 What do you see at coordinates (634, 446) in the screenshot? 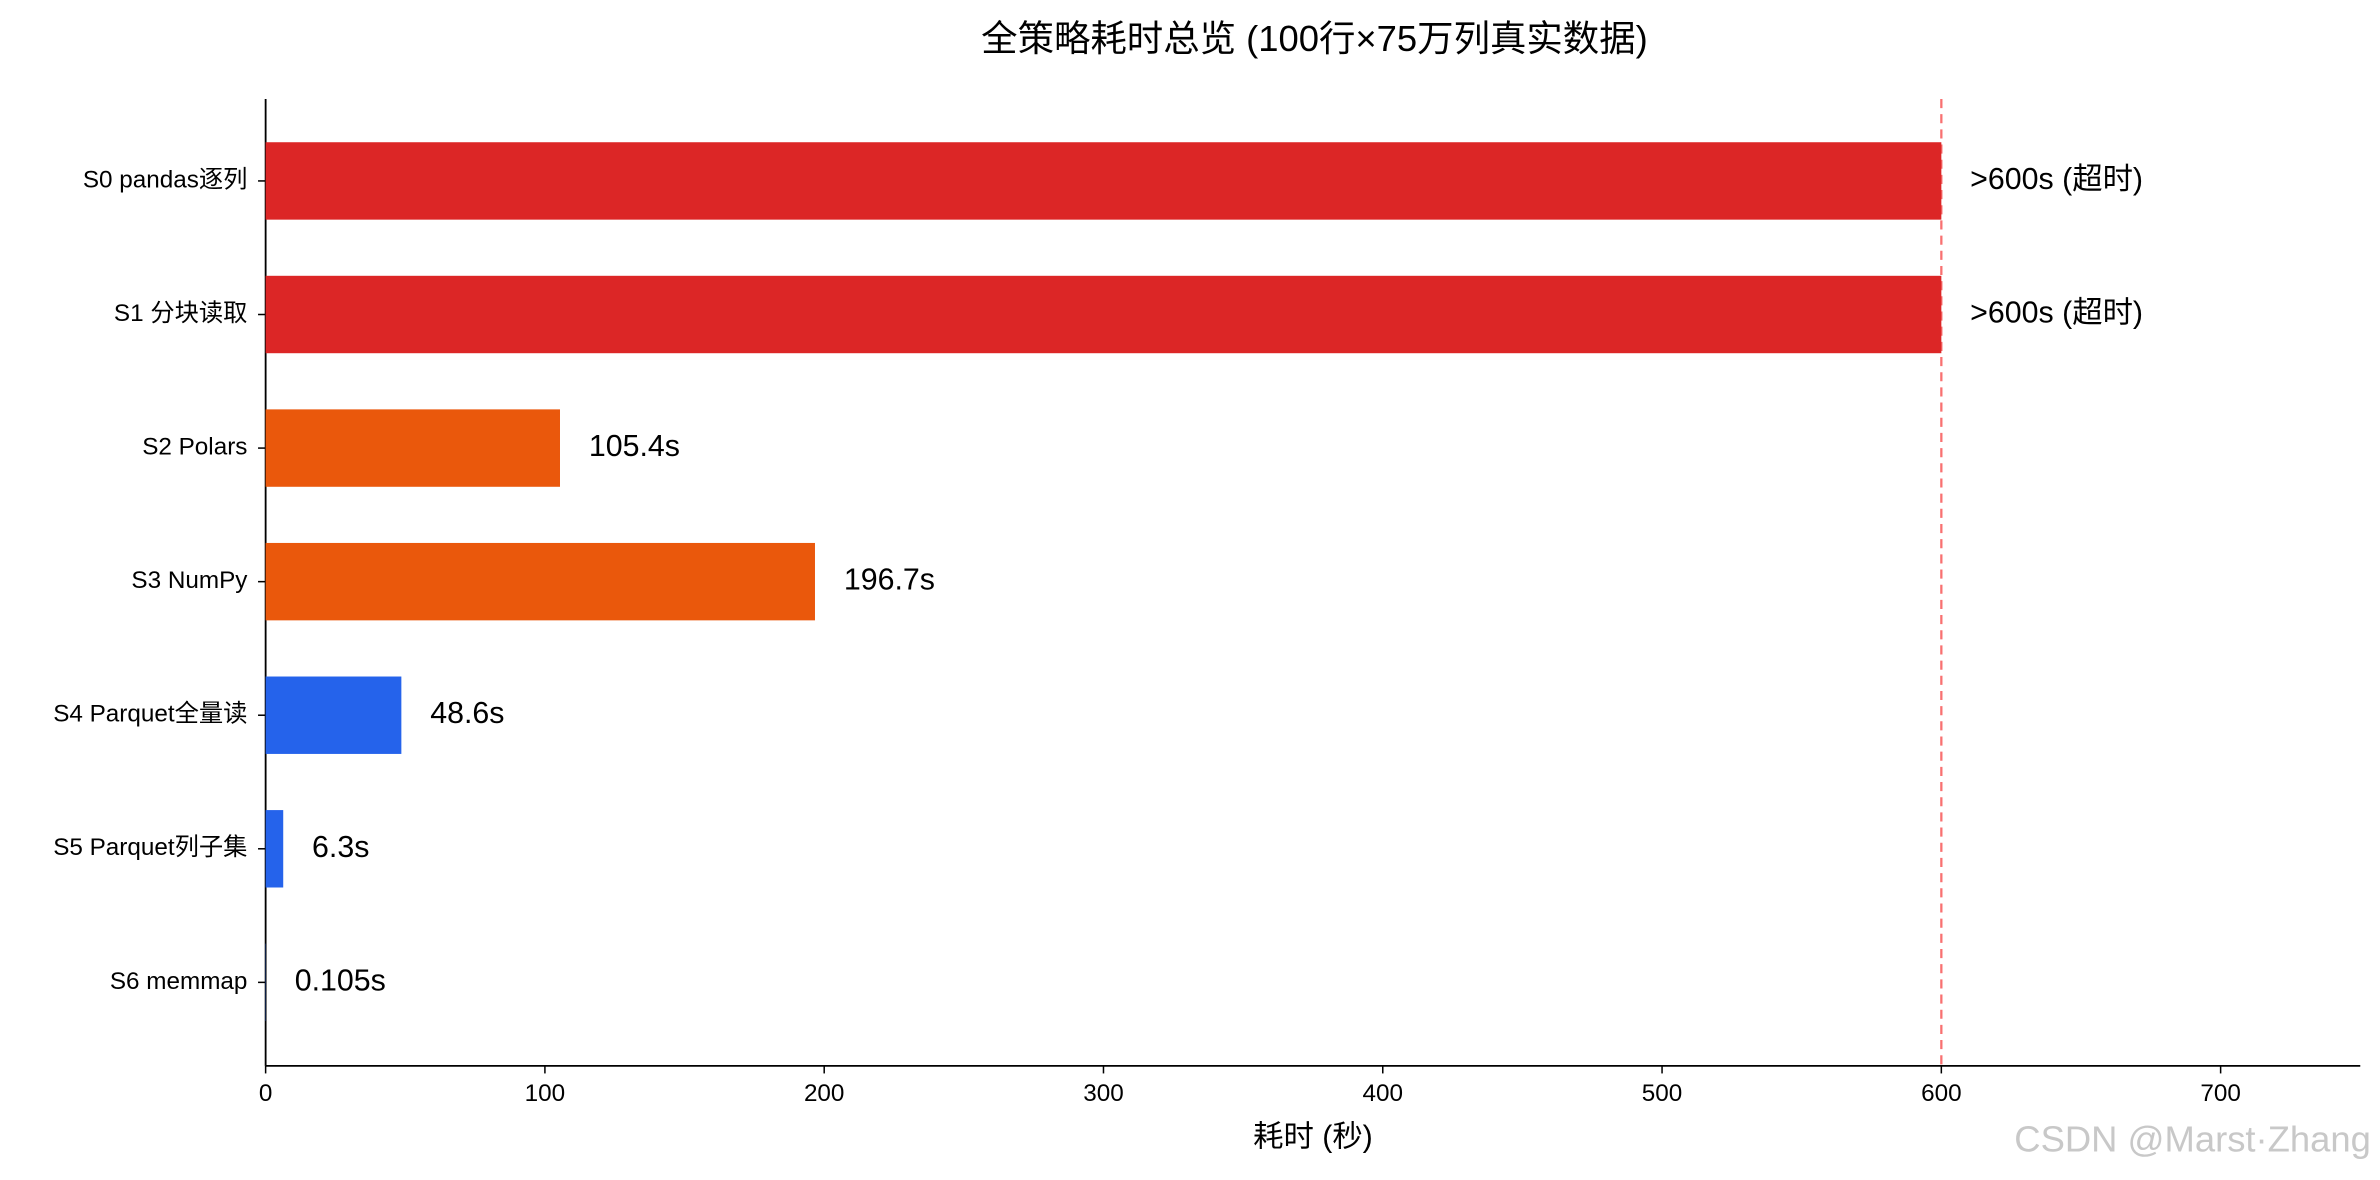
I see `value-label: 105.4s` at bounding box center [634, 446].